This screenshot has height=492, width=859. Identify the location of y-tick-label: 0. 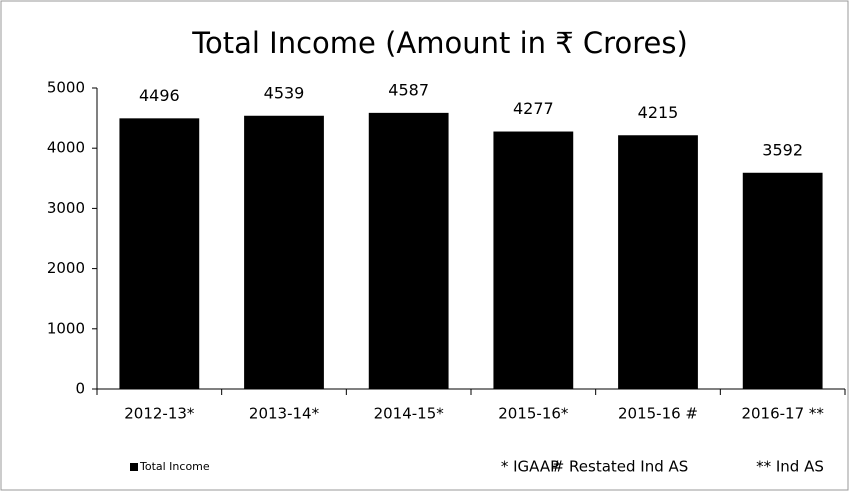
(80, 389).